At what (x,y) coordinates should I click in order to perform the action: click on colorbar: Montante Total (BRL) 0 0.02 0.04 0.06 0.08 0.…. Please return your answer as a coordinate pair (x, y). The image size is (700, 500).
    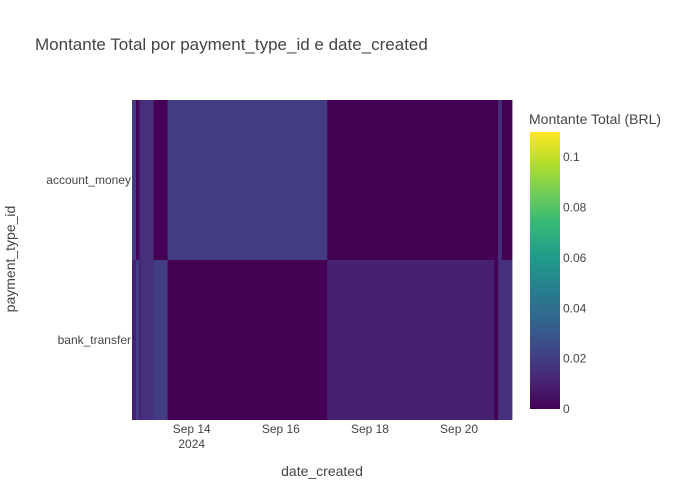
    Looking at the image, I should click on (595, 263).